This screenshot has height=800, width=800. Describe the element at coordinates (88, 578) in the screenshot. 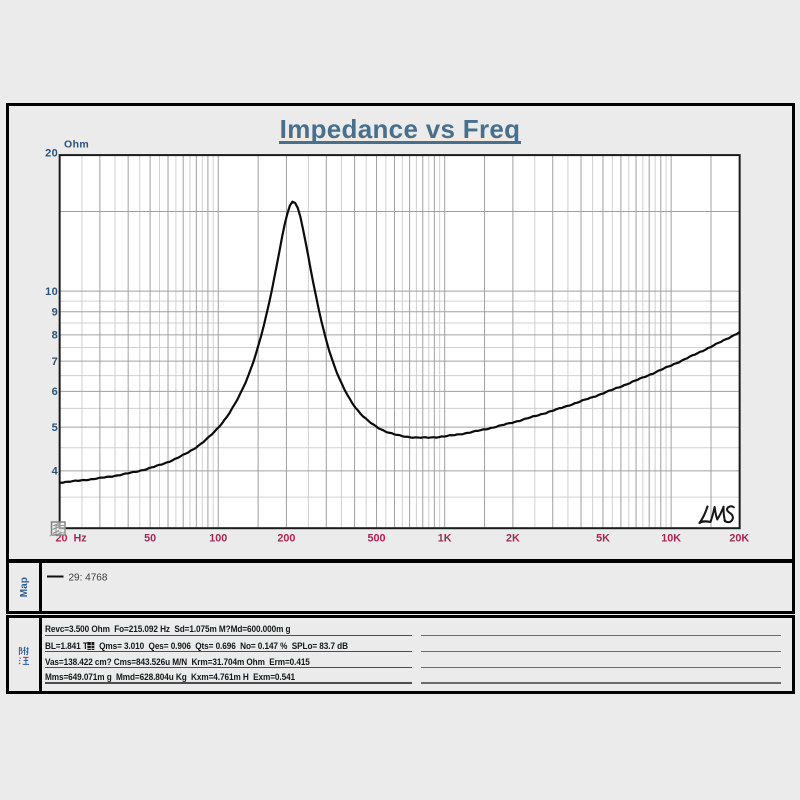

I see `svg-text: 29: 4768` at that location.